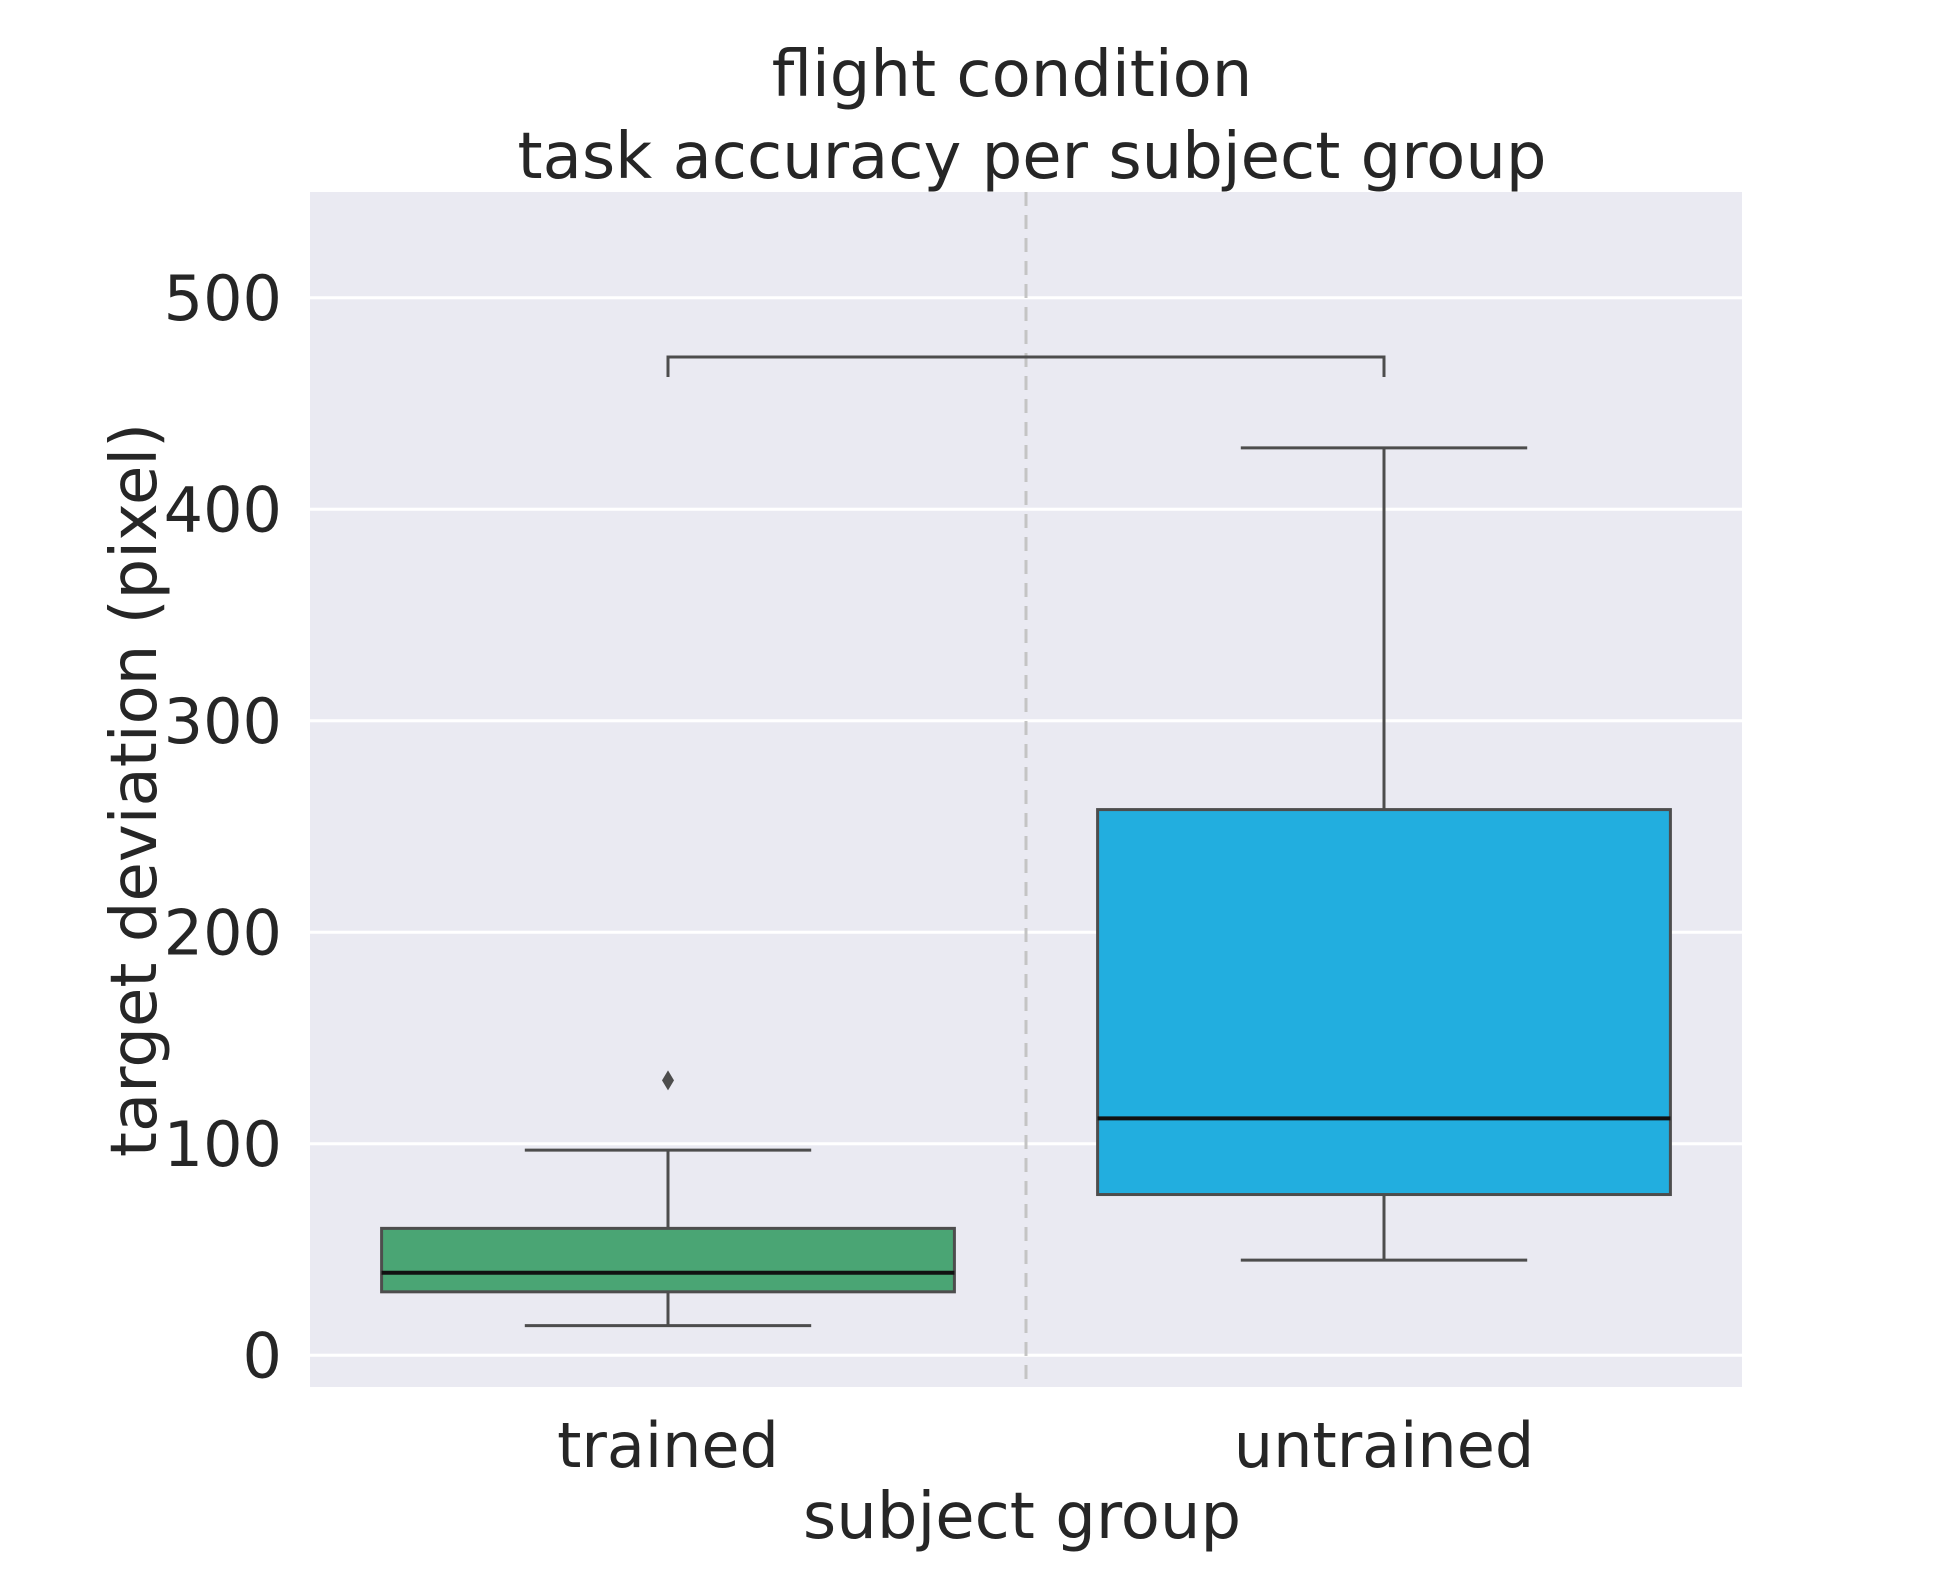  I want to click on x-axis-label: subject group, so click(1022, 1517).